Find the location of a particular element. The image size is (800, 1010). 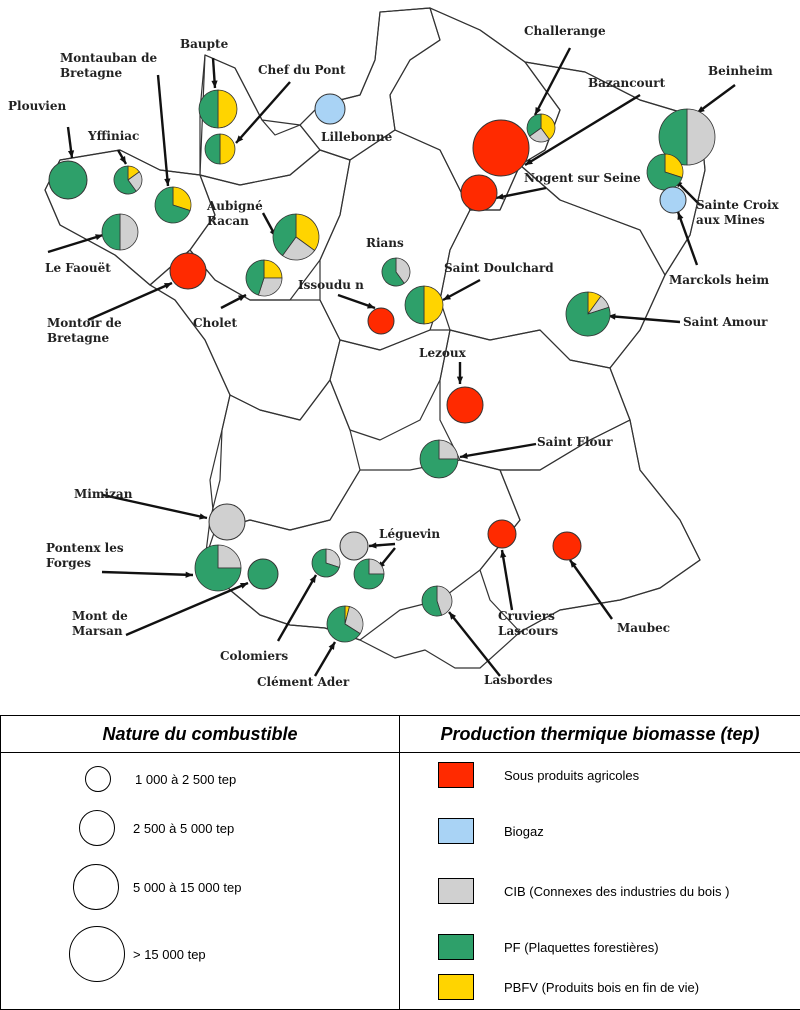

site-label: Rians is located at coordinates (385, 243).